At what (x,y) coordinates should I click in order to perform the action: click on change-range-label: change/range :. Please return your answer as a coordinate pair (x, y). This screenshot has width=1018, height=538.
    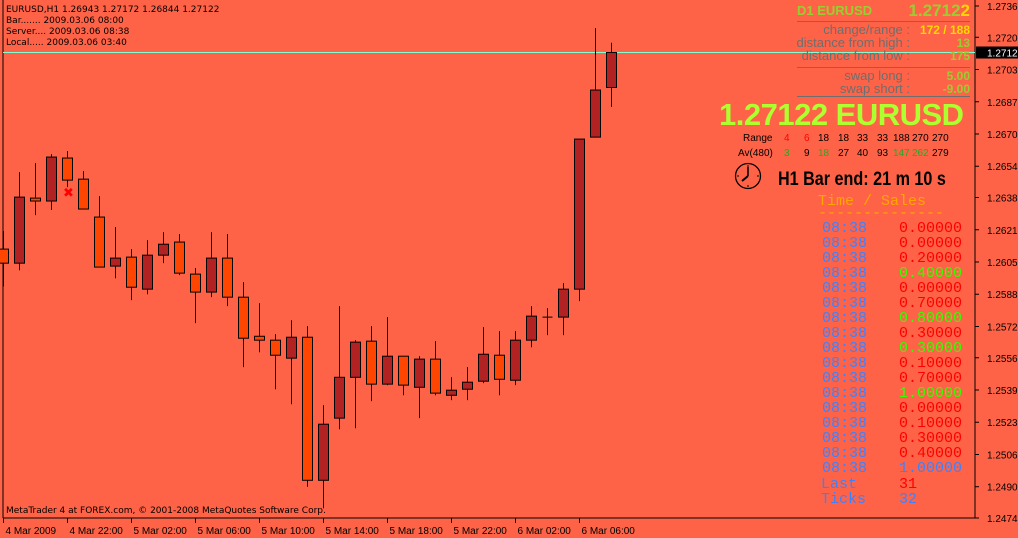
    Looking at the image, I should click on (866, 29).